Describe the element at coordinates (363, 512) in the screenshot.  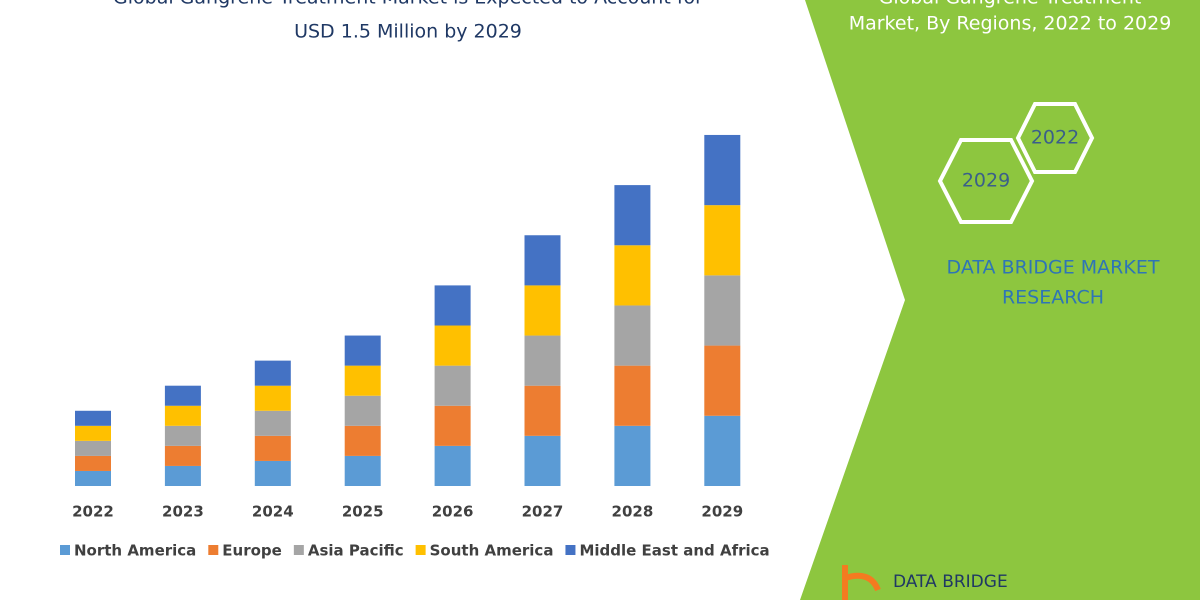
I see `x-tick-label: 2025` at that location.